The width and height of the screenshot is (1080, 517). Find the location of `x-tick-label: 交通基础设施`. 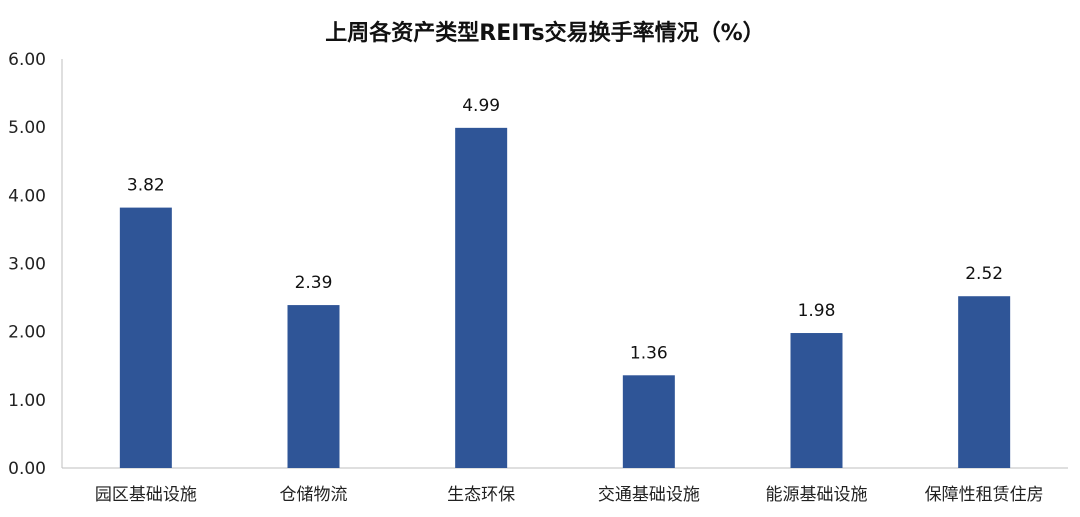

x-tick-label: 交通基础设施 is located at coordinates (649, 495).